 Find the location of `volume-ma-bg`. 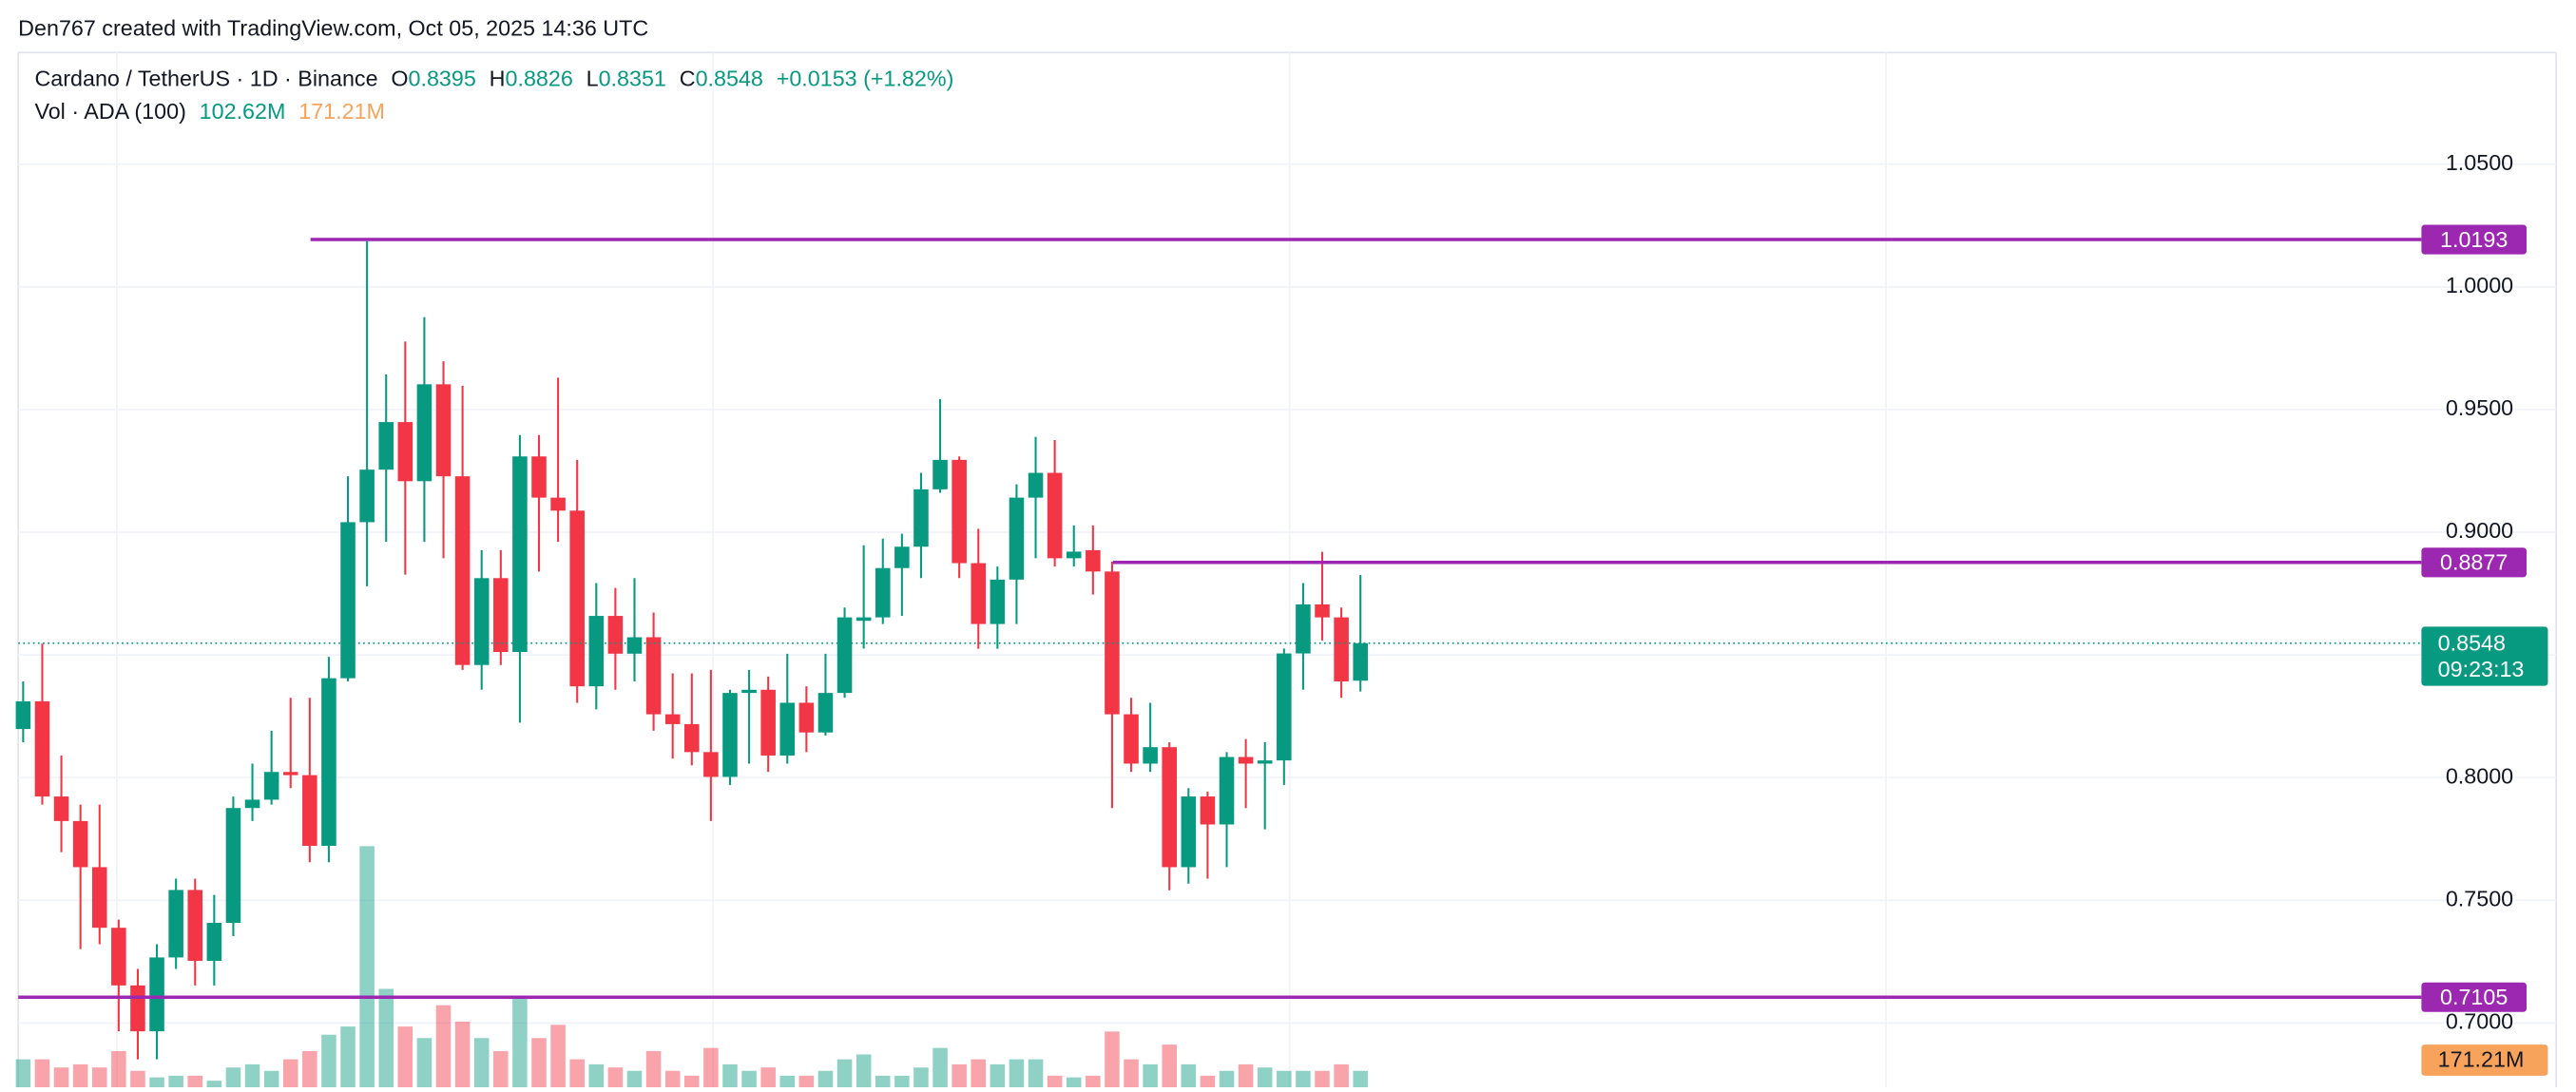

volume-ma-bg is located at coordinates (2484, 1060).